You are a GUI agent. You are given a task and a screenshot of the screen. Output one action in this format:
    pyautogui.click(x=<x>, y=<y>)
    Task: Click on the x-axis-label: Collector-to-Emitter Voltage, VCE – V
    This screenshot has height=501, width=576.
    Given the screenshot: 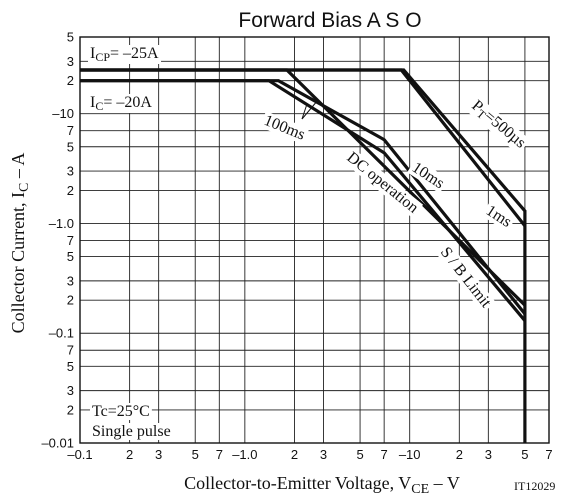 What is the action you would take?
    pyautogui.click(x=322, y=485)
    